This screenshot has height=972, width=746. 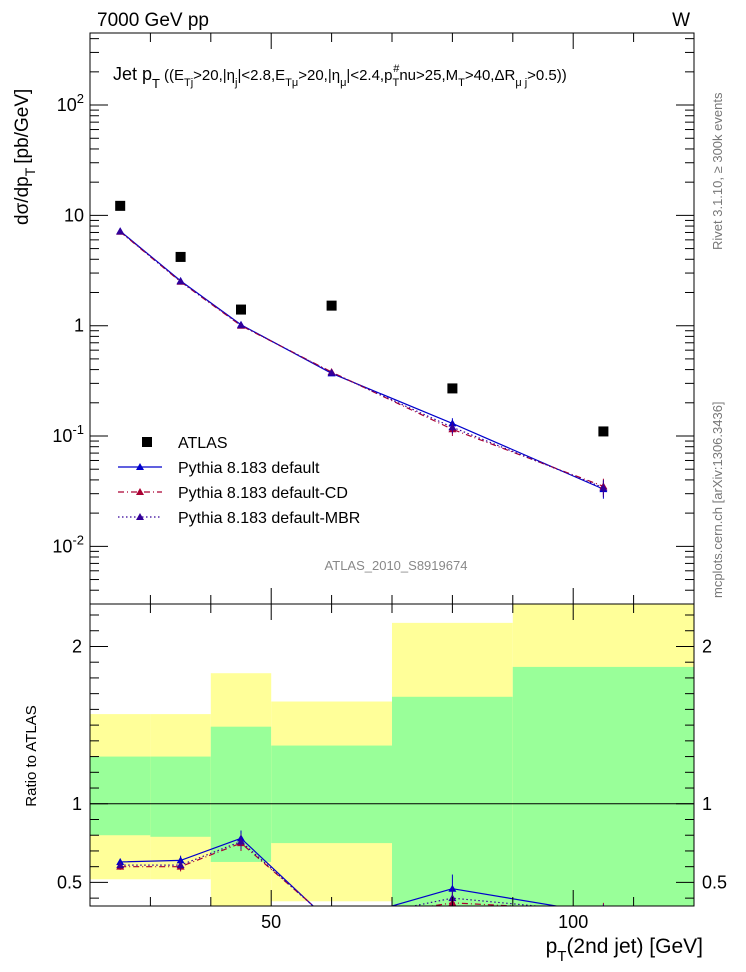 I want to click on rivet-version-label: Rivet 3.1.10, ≥ 300k events, so click(x=717, y=171).